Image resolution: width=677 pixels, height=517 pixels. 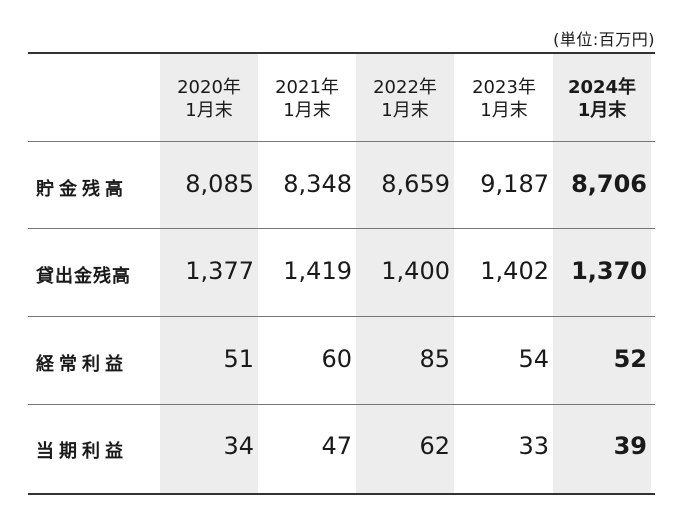 I want to click on table-cell: 9,187, so click(x=514, y=184).